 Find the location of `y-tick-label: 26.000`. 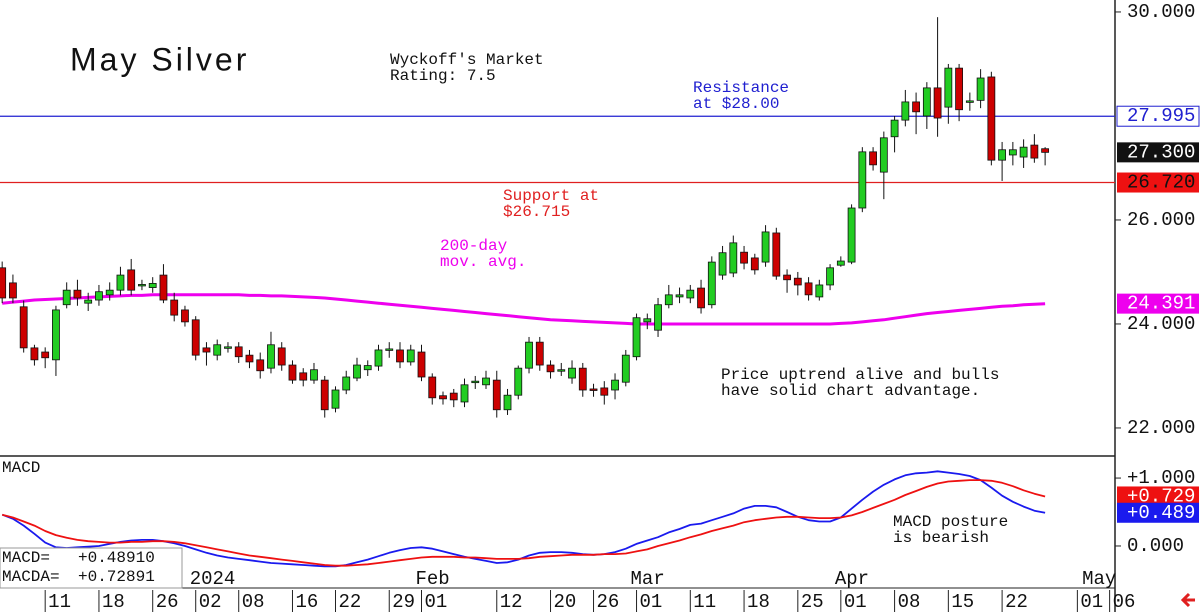

y-tick-label: 26.000 is located at coordinates (1161, 220).